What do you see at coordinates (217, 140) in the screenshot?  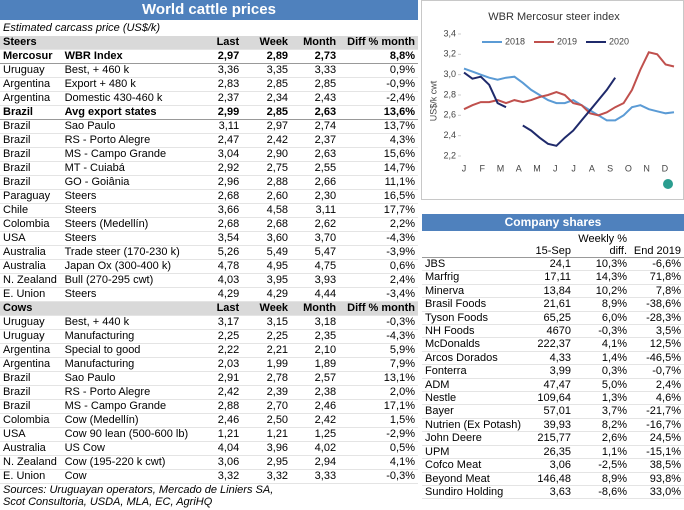 I see `cell: 2,47` at bounding box center [217, 140].